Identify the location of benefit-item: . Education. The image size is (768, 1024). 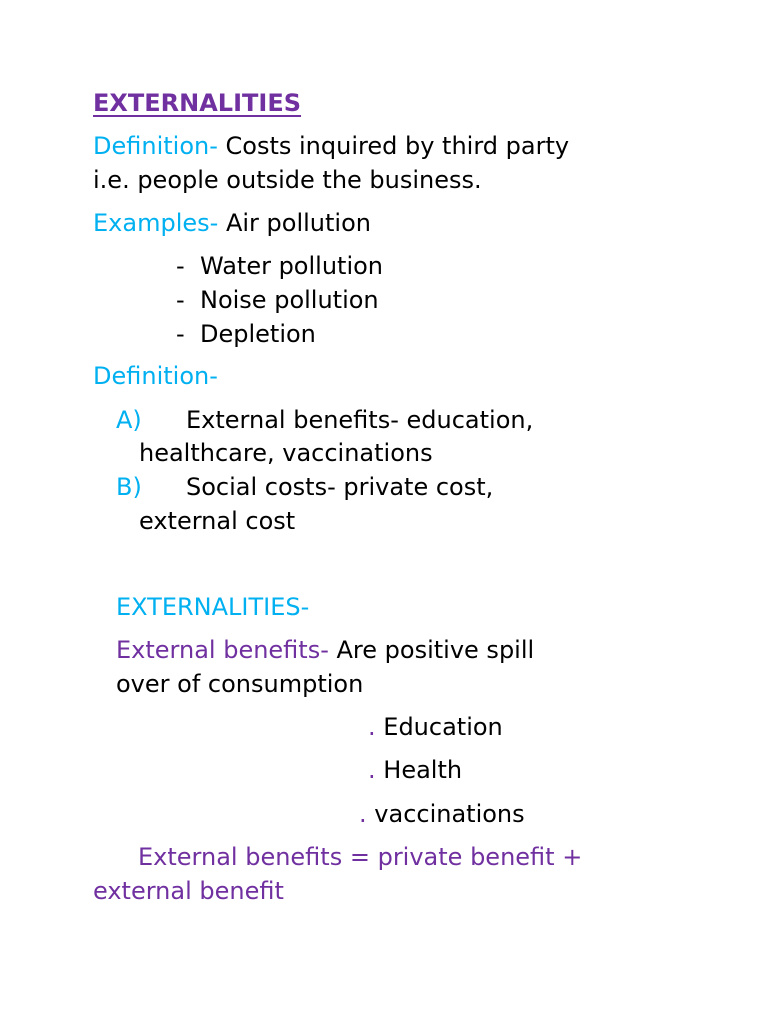
(435, 727).